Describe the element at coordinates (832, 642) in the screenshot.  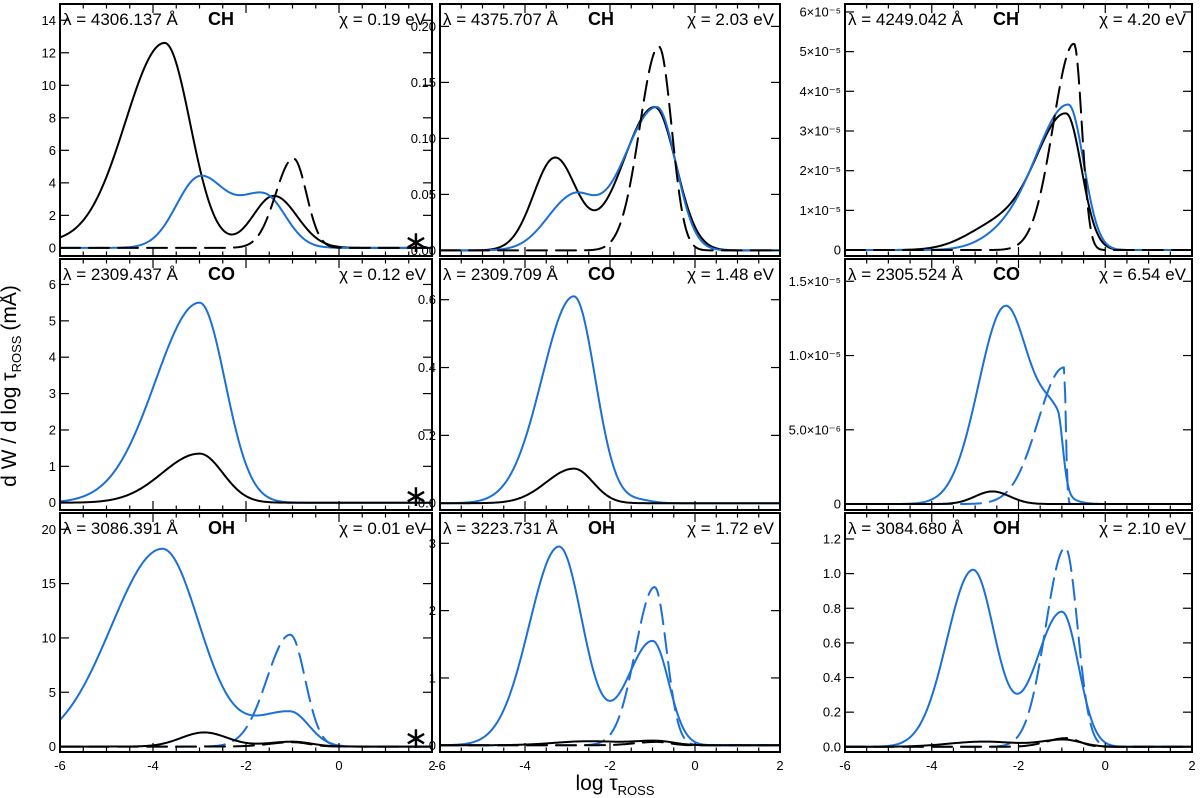
I see `y-tick-label: 0.6` at that location.